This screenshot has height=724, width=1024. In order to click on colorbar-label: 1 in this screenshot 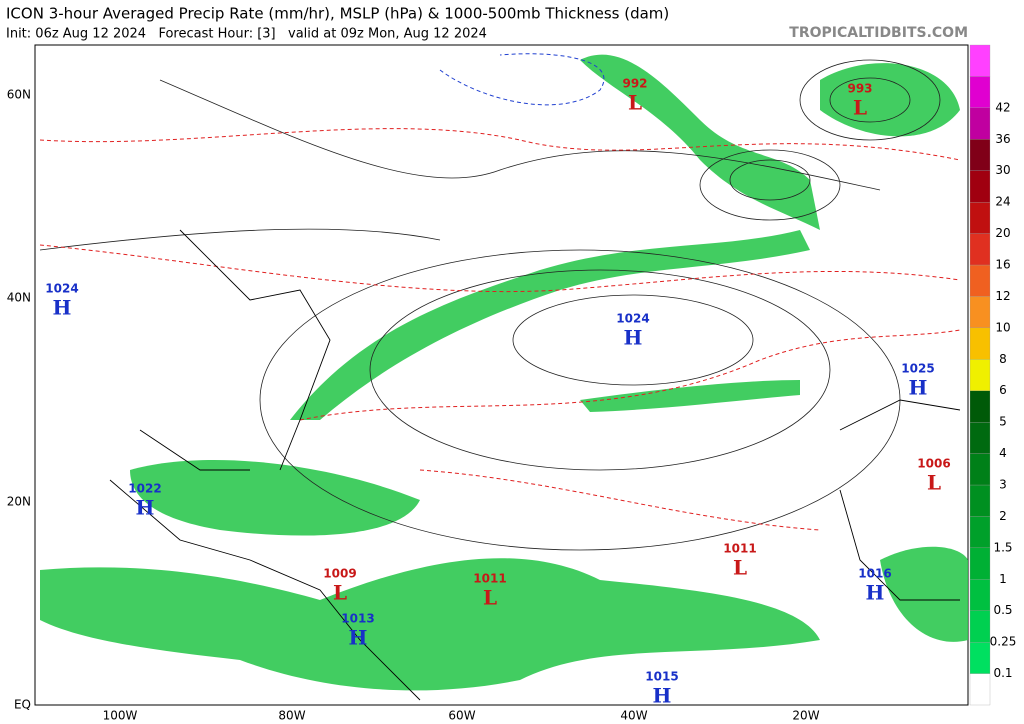, I will do `click(1003, 579)`.